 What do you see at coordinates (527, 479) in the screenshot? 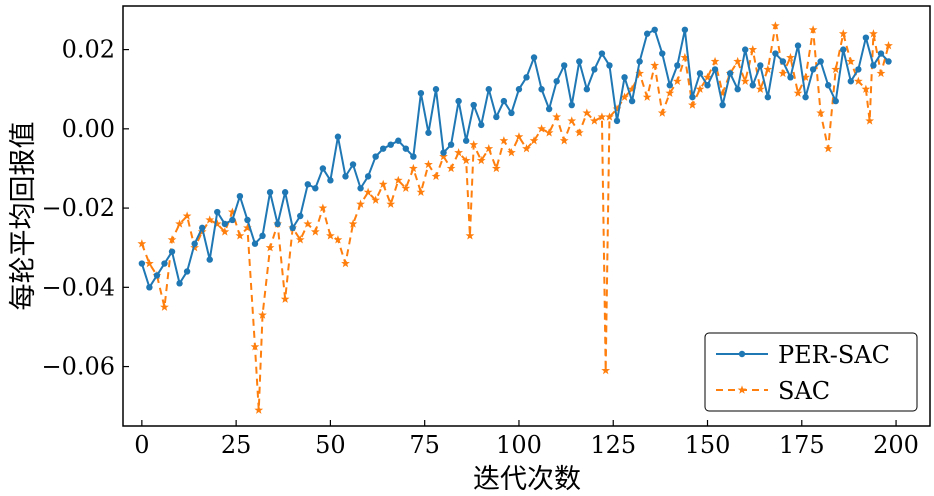
I see `x-axis-title: 迭代次数` at bounding box center [527, 479].